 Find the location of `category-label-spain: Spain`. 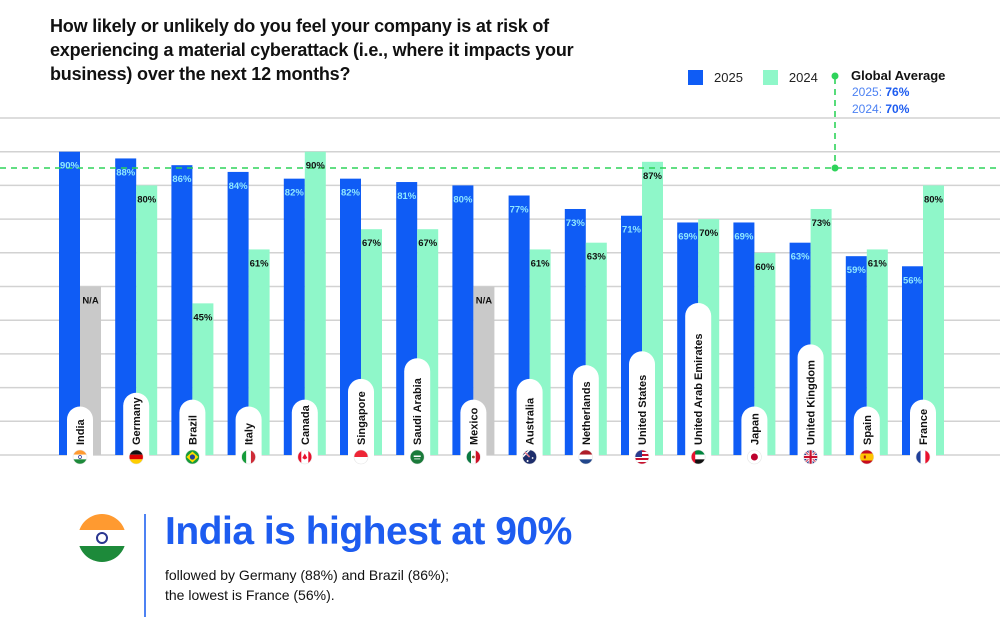

category-label-spain: Spain is located at coordinates (868, 430).